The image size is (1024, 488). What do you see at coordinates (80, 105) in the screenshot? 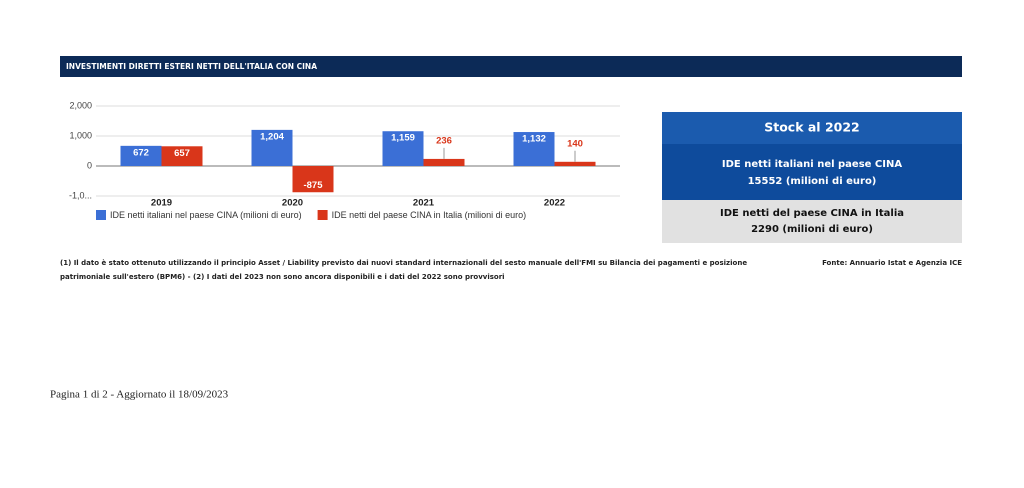
I see `y-tick-label: 2,000` at bounding box center [80, 105].